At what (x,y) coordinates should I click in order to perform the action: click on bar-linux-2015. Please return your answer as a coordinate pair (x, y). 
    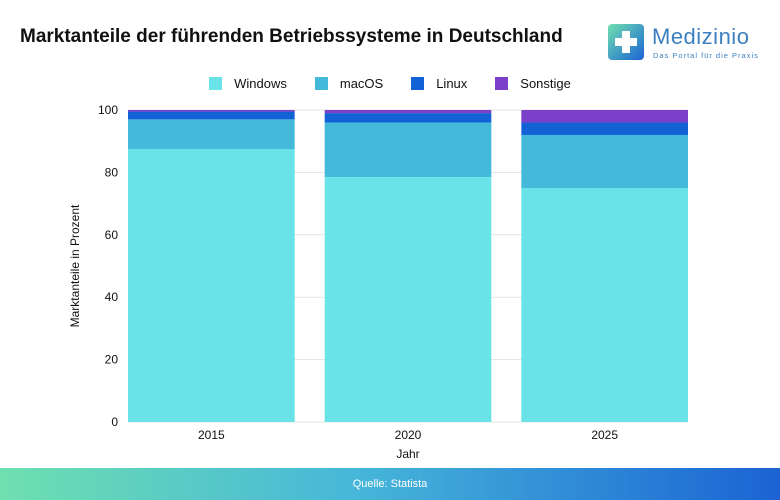
    Looking at the image, I should click on (211, 115).